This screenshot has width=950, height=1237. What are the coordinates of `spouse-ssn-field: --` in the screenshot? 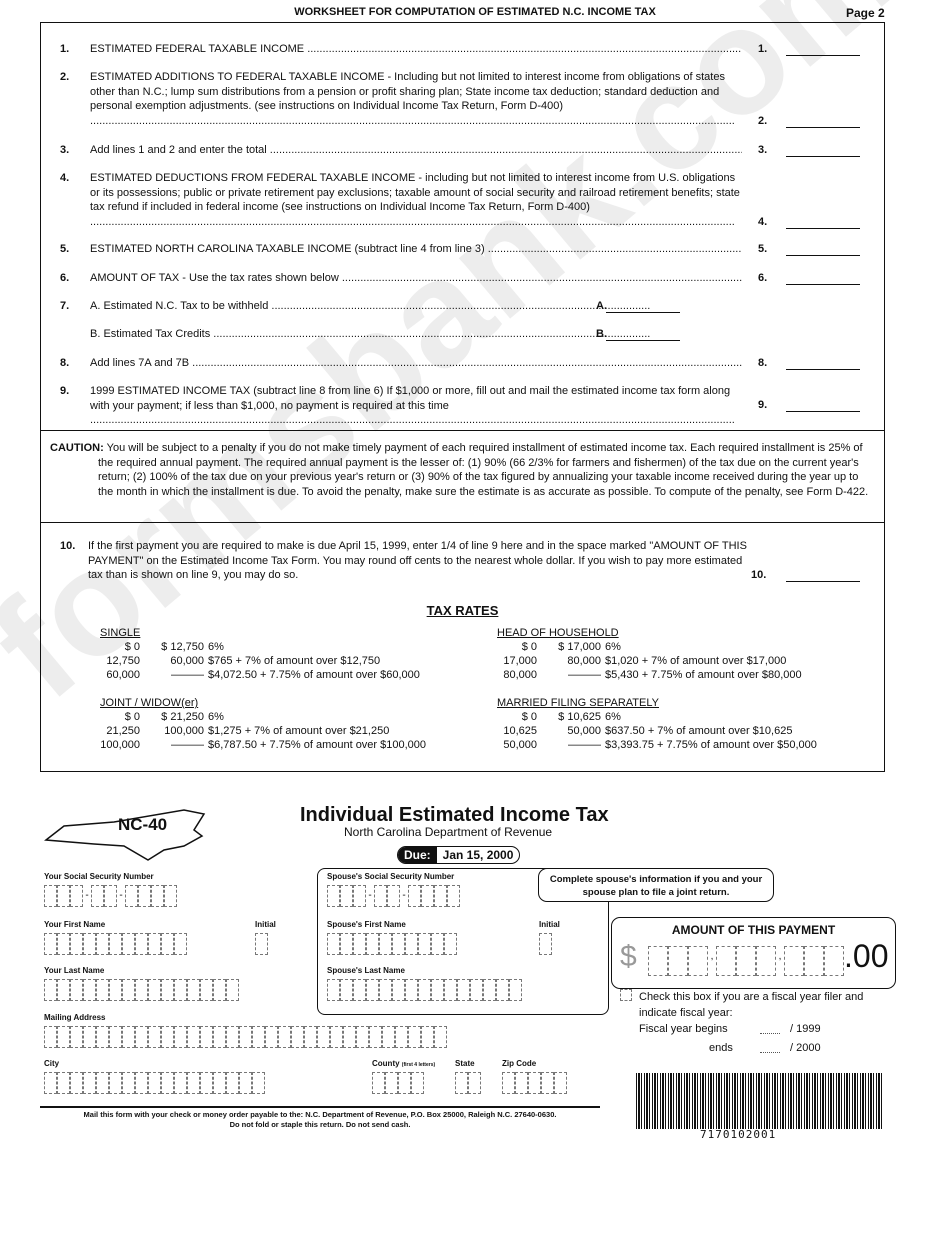 It's located at (393, 896).